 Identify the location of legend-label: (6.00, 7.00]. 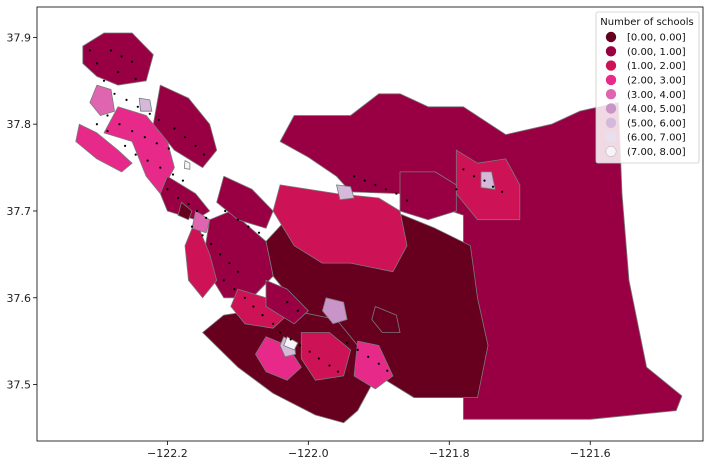
(656, 138).